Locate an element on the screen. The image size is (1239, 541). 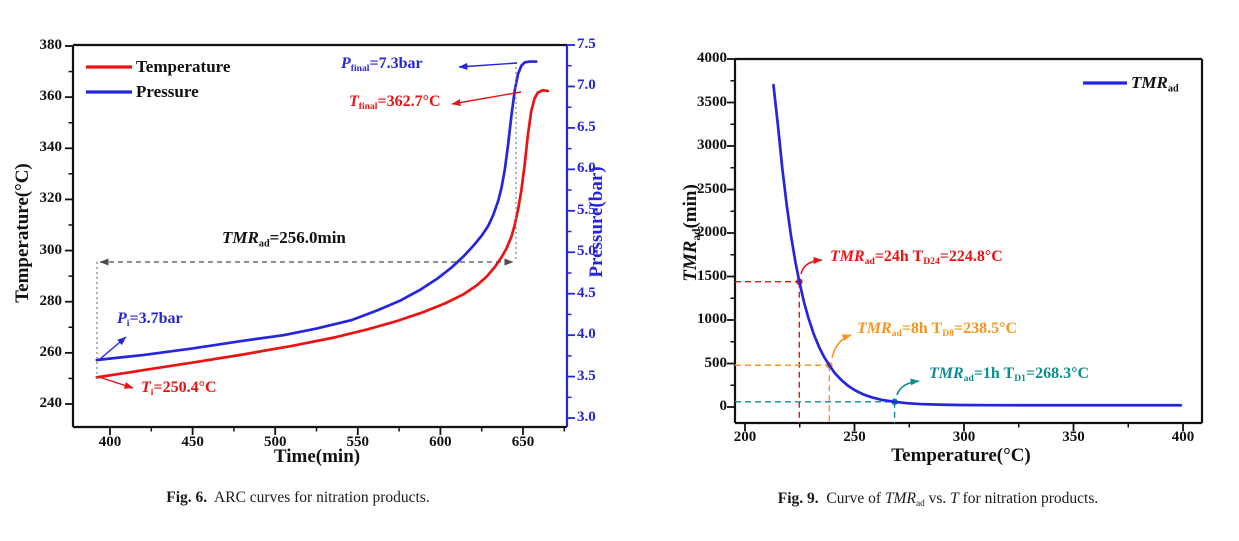
tick-label: 340 is located at coordinates (51, 147).